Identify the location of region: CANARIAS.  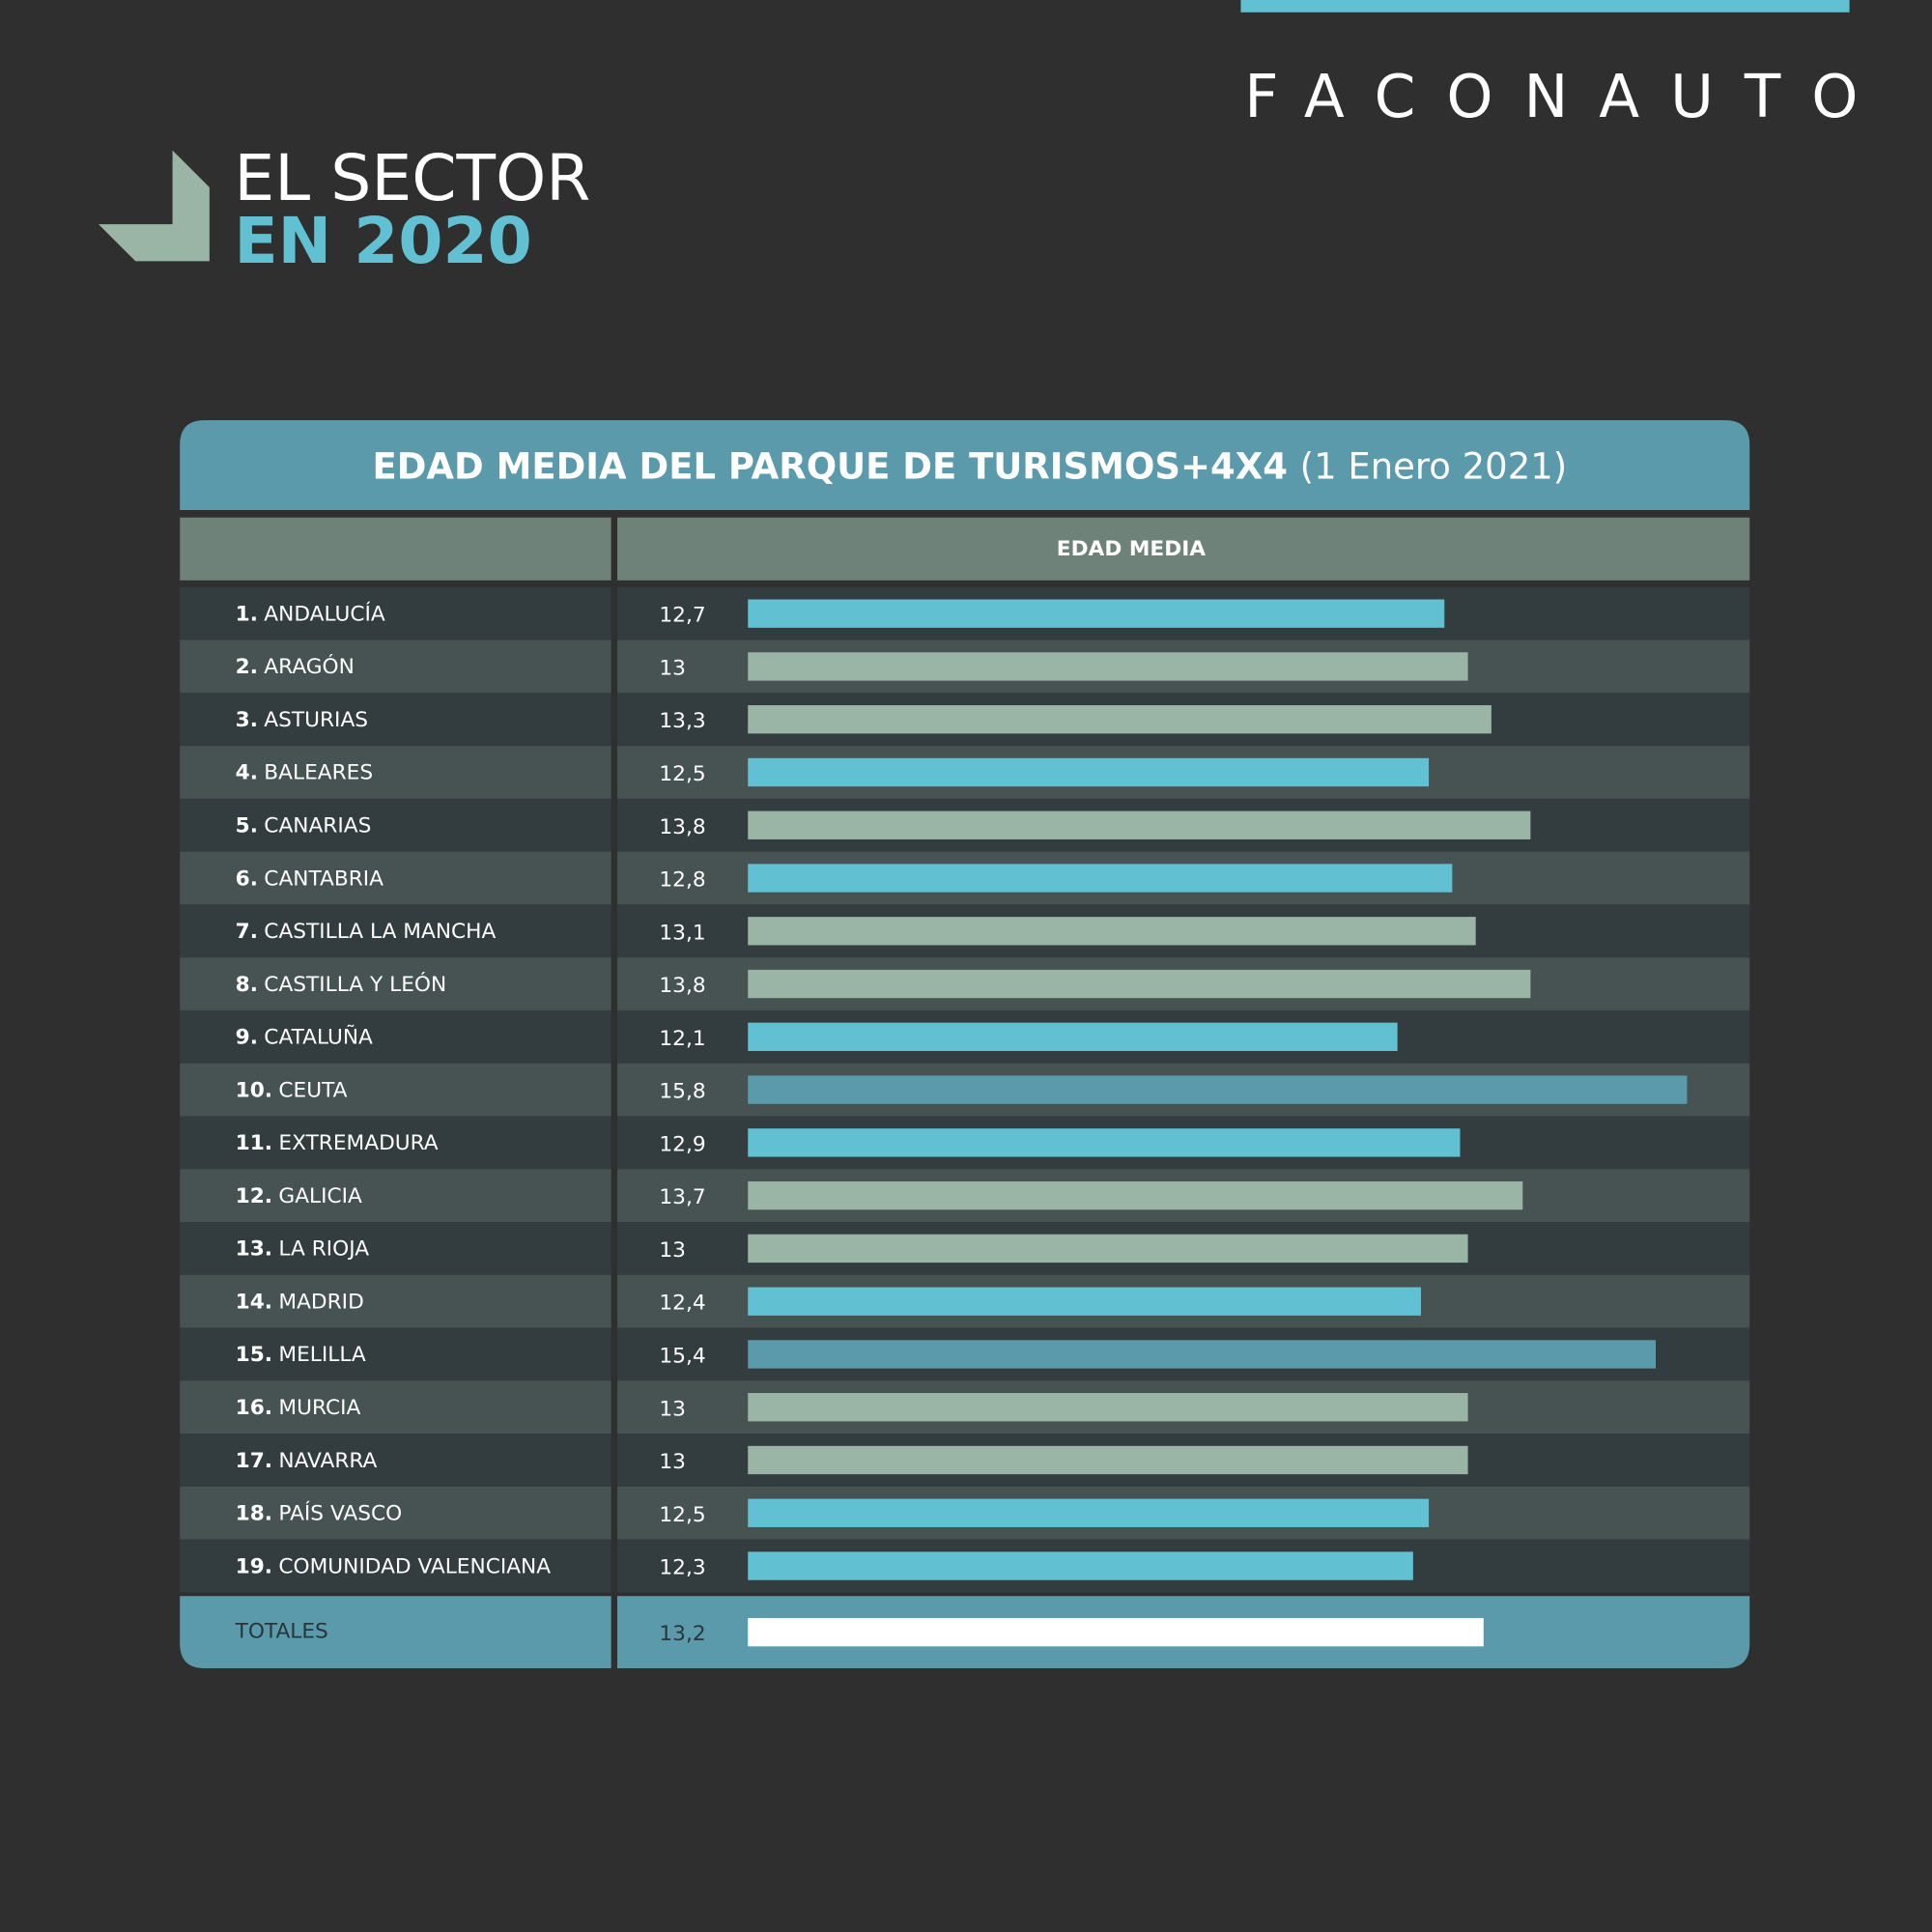
(317, 826).